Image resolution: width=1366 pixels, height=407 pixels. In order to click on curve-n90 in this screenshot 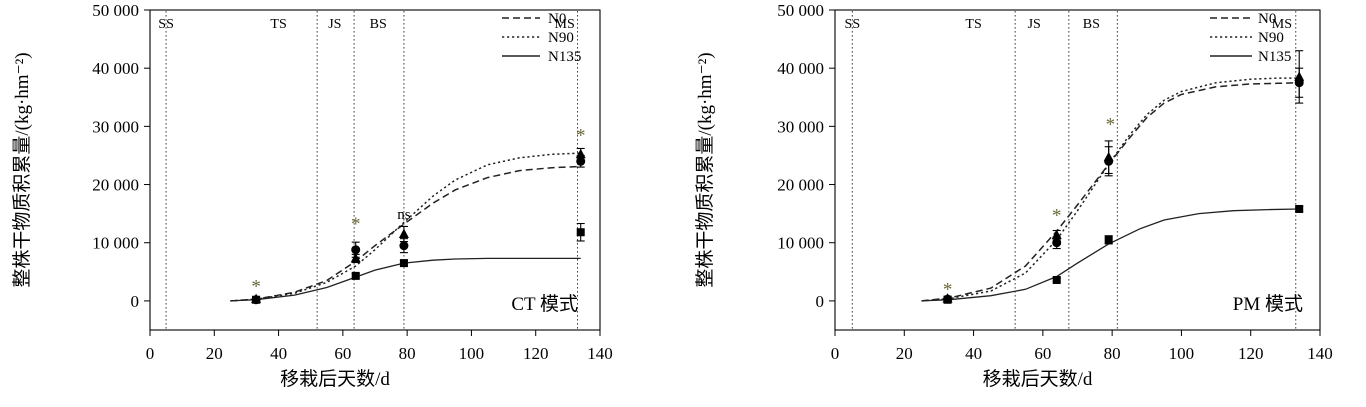, I will do `click(405, 227)`.